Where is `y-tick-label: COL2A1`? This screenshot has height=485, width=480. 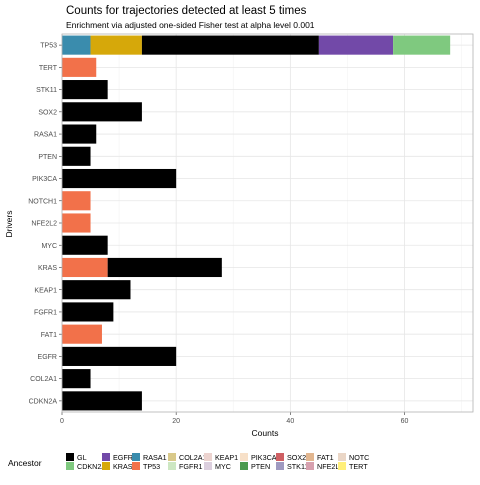 y-tick-label: COL2A1 is located at coordinates (43, 379).